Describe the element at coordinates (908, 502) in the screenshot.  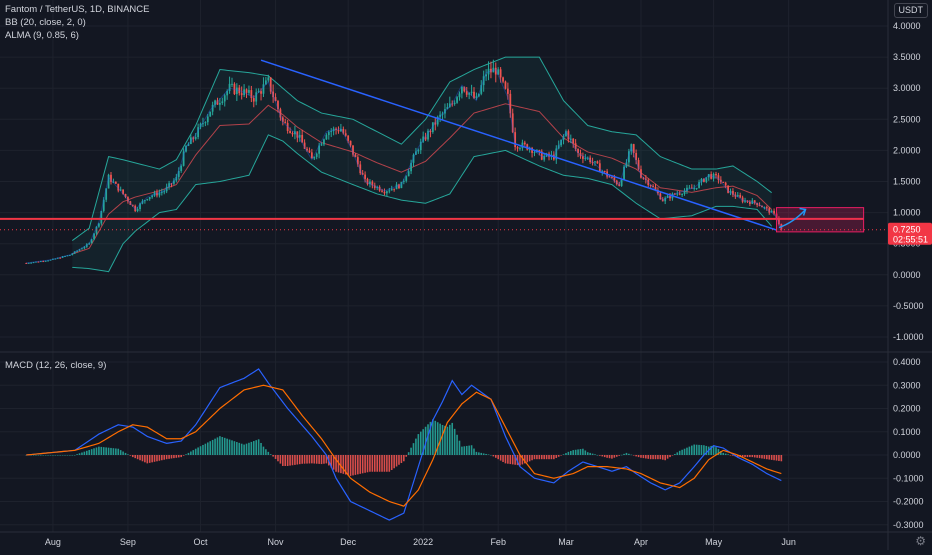
I see `macd-tick-label: -0.2000` at that location.